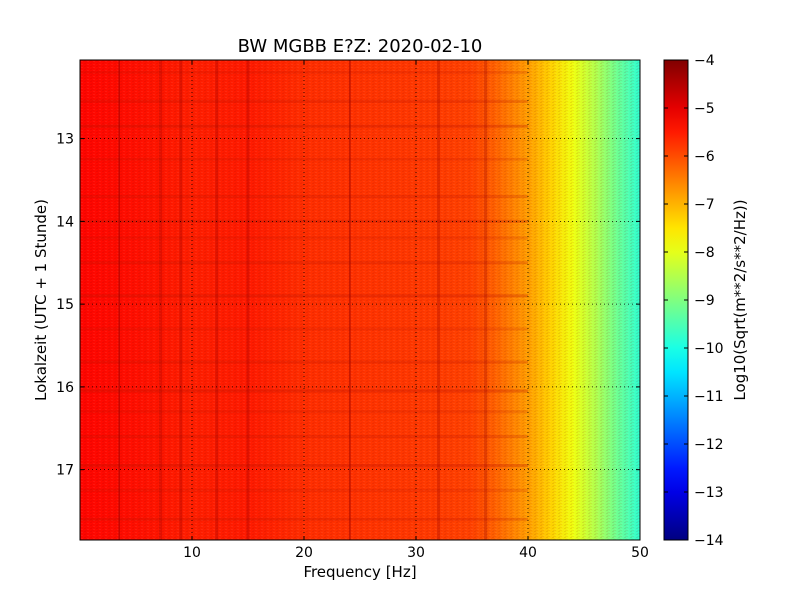 This screenshot has height=600, width=800. What do you see at coordinates (709, 445) in the screenshot?
I see `colorbar-tick-label: −12` at bounding box center [709, 445].